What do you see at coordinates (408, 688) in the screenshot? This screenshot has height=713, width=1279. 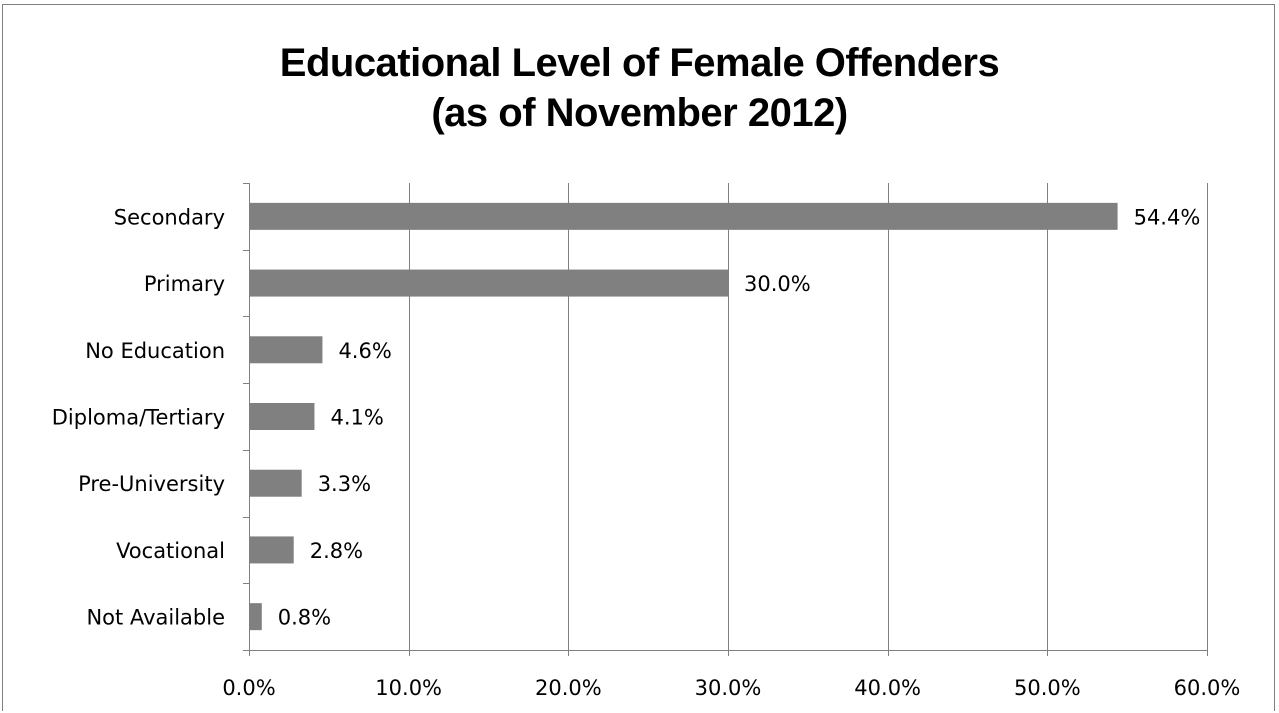 I see `x-tick-label: 10.0%` at bounding box center [408, 688].